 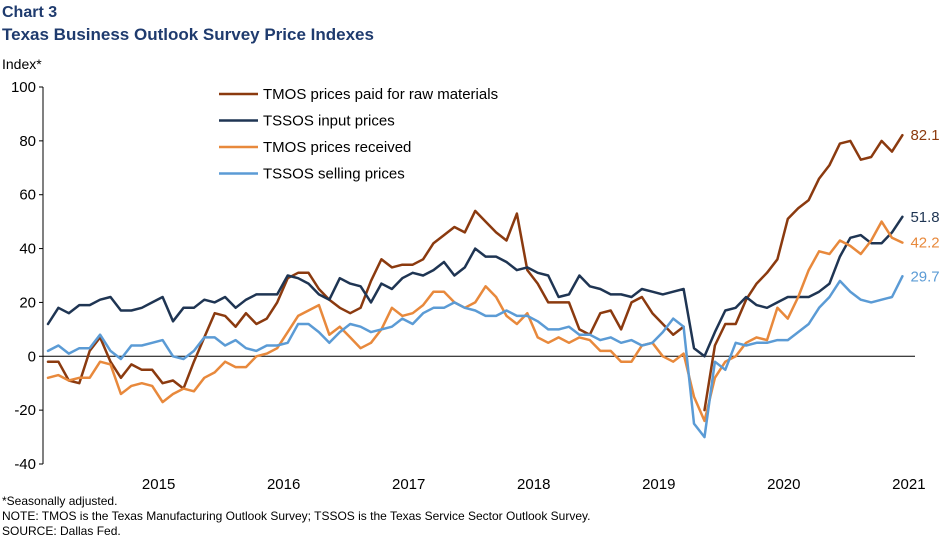 I want to click on y-tick-label: 60, so click(x=27, y=195).